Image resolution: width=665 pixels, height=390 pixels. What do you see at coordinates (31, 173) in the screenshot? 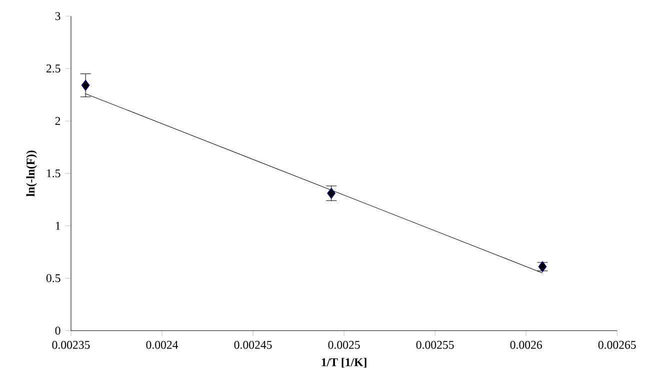
I see `y-axis-title: ln(-ln(F))` at bounding box center [31, 173].